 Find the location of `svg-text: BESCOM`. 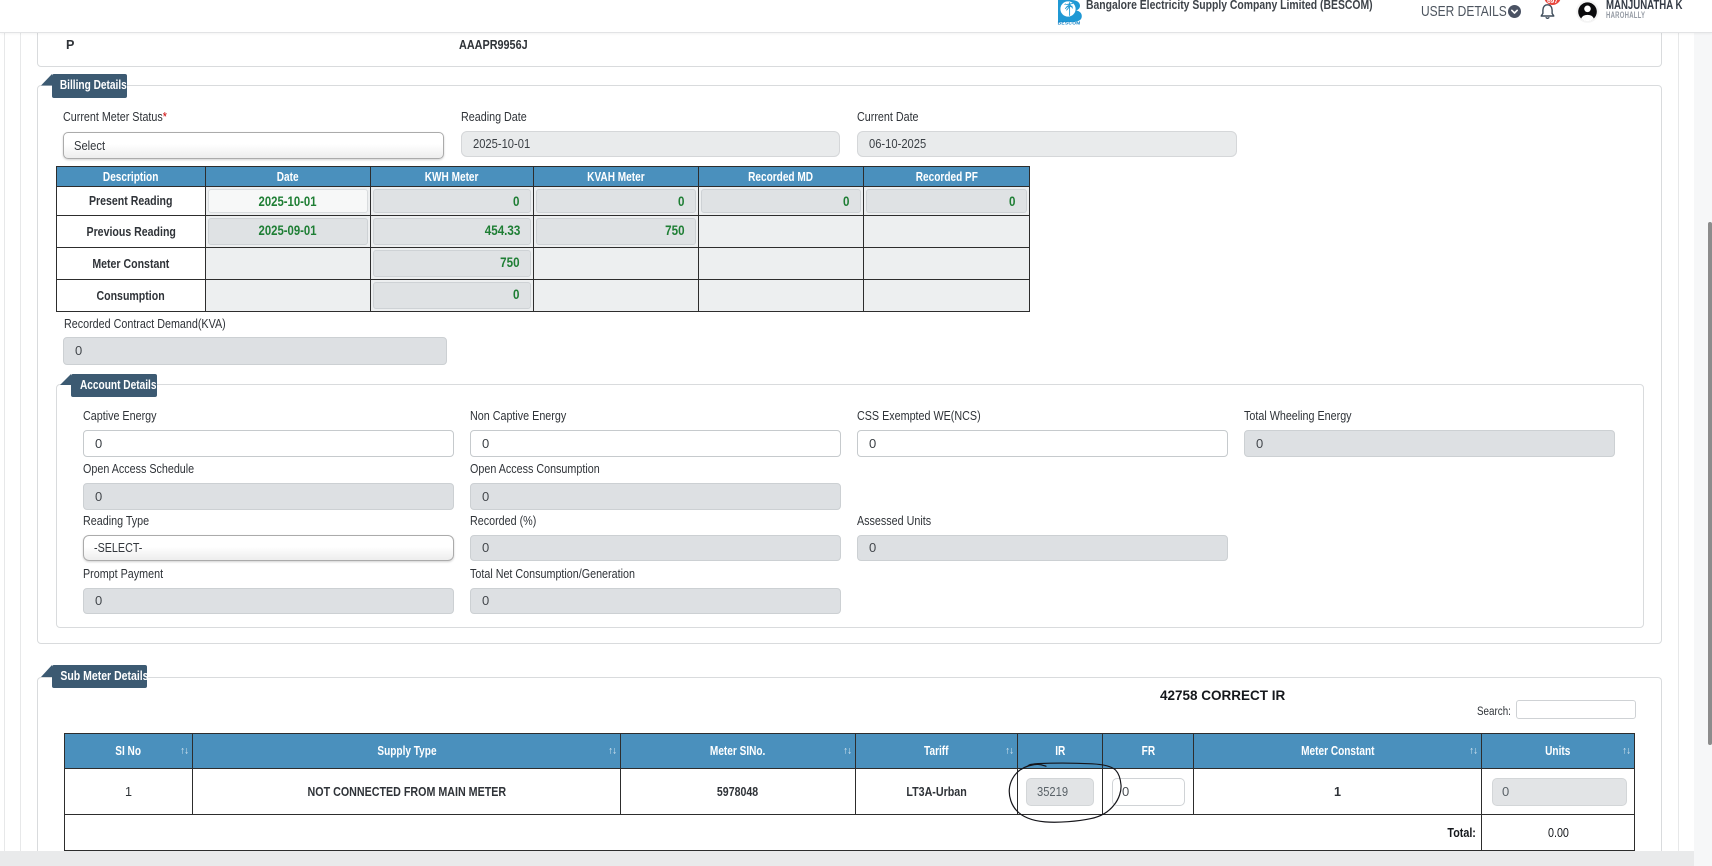

svg-text: BESCOM is located at coordinates (1069, 23).